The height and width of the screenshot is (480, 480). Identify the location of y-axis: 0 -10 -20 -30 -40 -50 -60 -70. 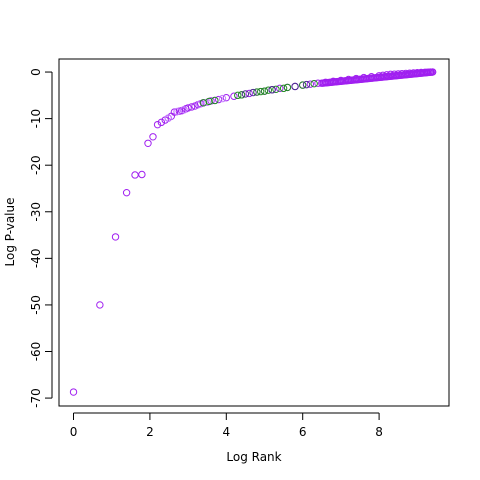
(41, 238).